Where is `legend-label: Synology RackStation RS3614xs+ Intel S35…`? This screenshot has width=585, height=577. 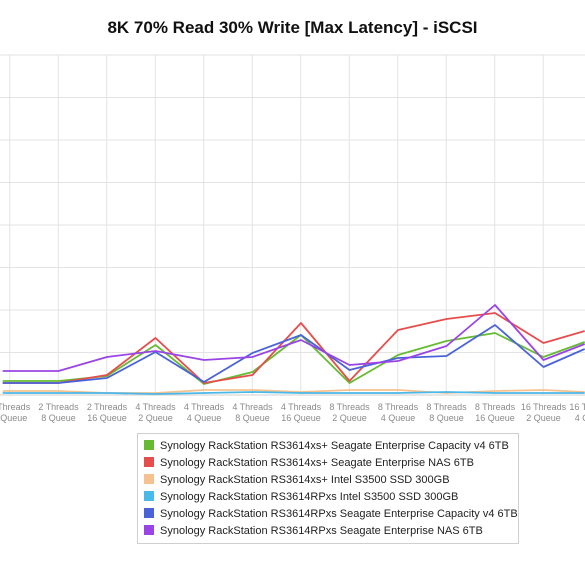
legend-label: Synology RackStation RS3614xs+ Intel S35… is located at coordinates (305, 480).